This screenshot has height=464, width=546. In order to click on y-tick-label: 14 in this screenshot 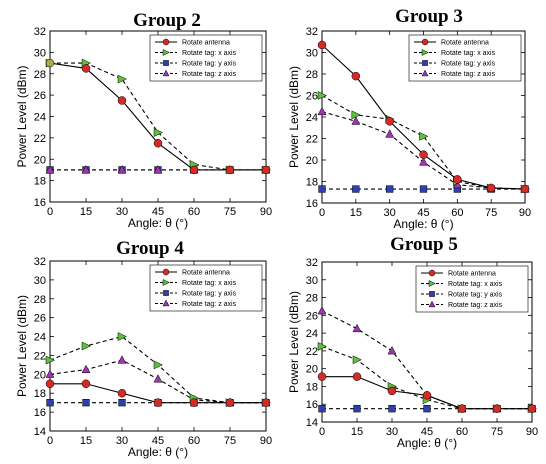, I will do `click(312, 423)`.